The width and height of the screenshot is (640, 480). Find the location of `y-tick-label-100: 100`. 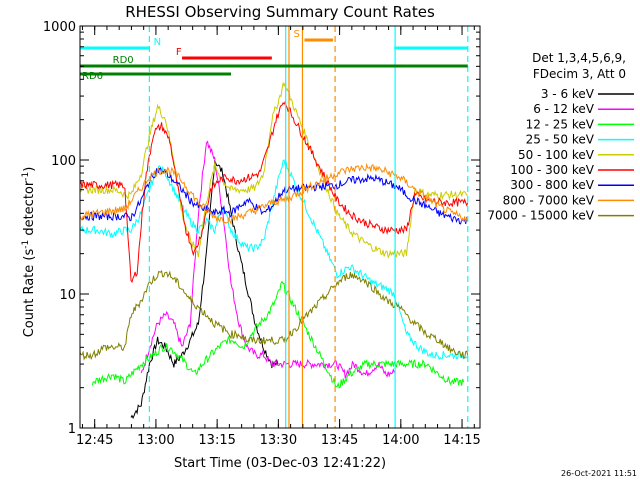

y-tick-label-100: 100 is located at coordinates (63, 161).